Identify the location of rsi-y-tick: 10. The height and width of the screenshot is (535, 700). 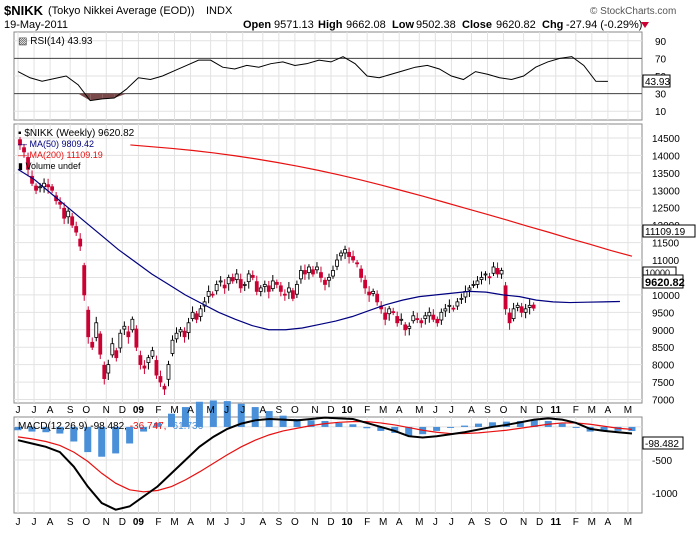
(661, 112).